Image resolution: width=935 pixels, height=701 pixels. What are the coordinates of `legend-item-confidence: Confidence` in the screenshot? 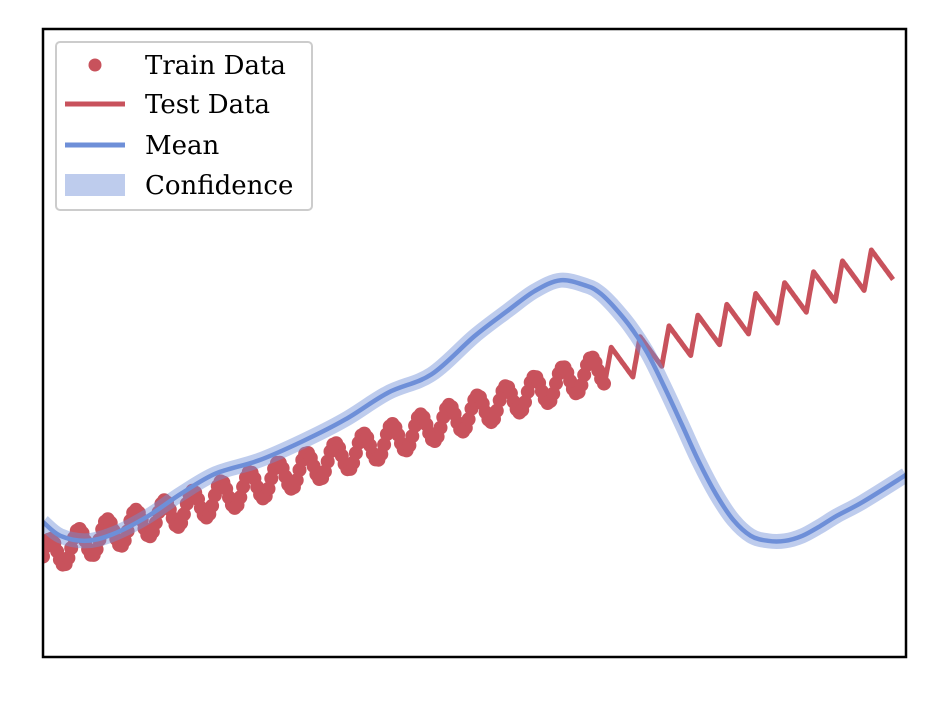 It's located at (179, 186).